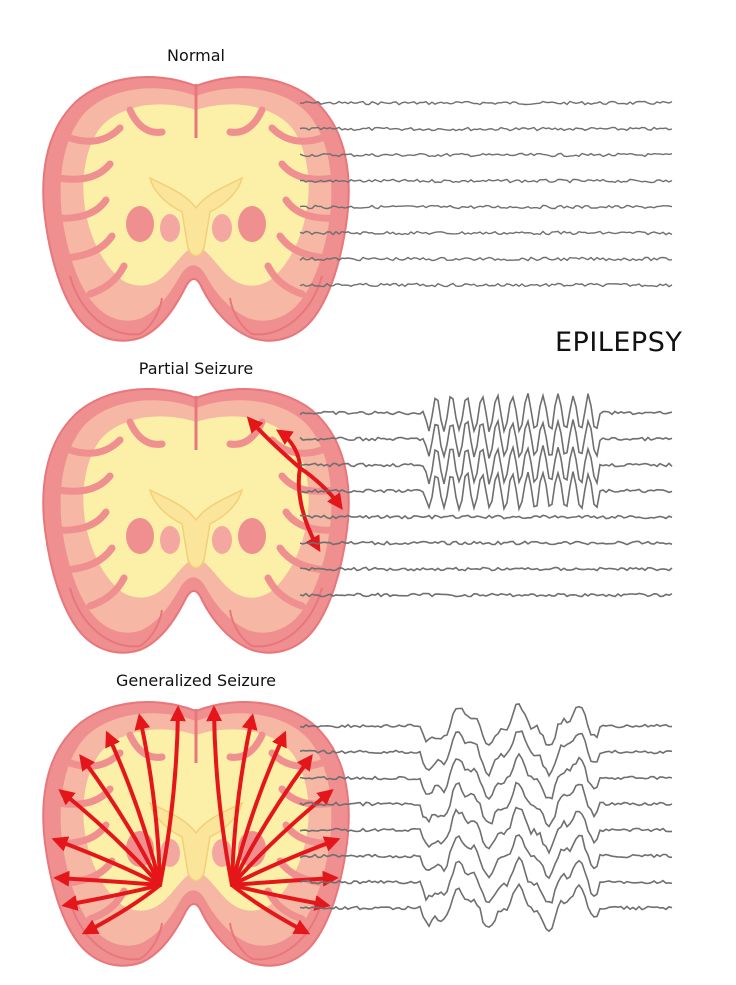  What do you see at coordinates (619, 342) in the screenshot?
I see `diagram-title: EPILEPSY` at bounding box center [619, 342].